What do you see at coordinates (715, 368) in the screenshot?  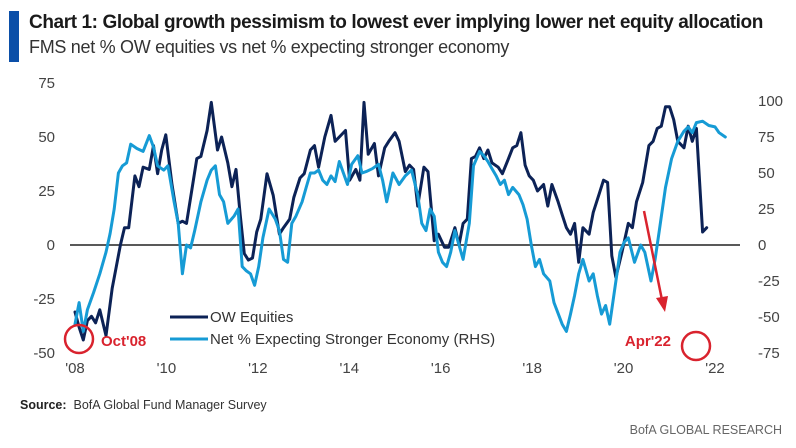 I see `x-tick-label: '22` at bounding box center [715, 368].